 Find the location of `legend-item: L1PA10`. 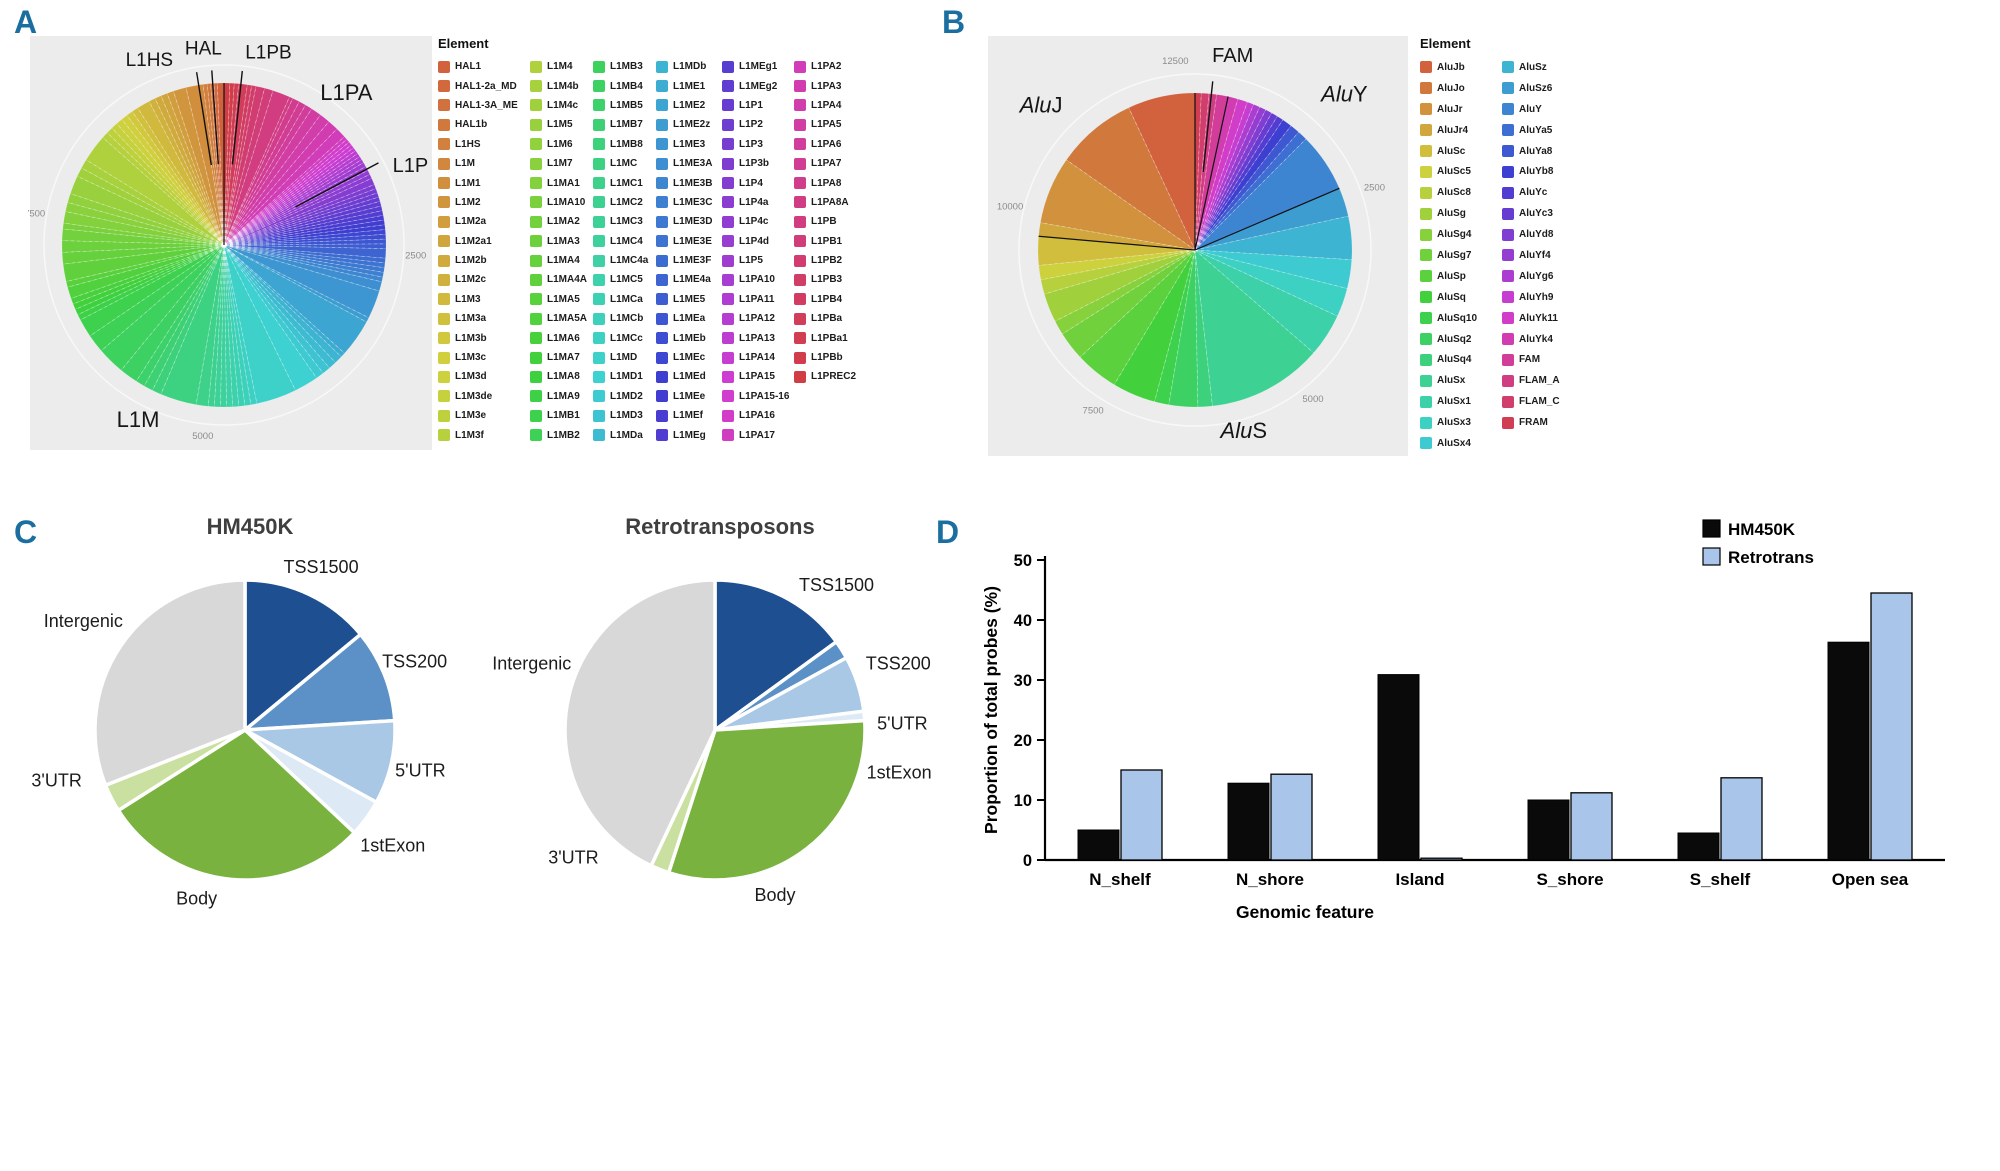

legend-item: L1PA10 is located at coordinates (758, 279).